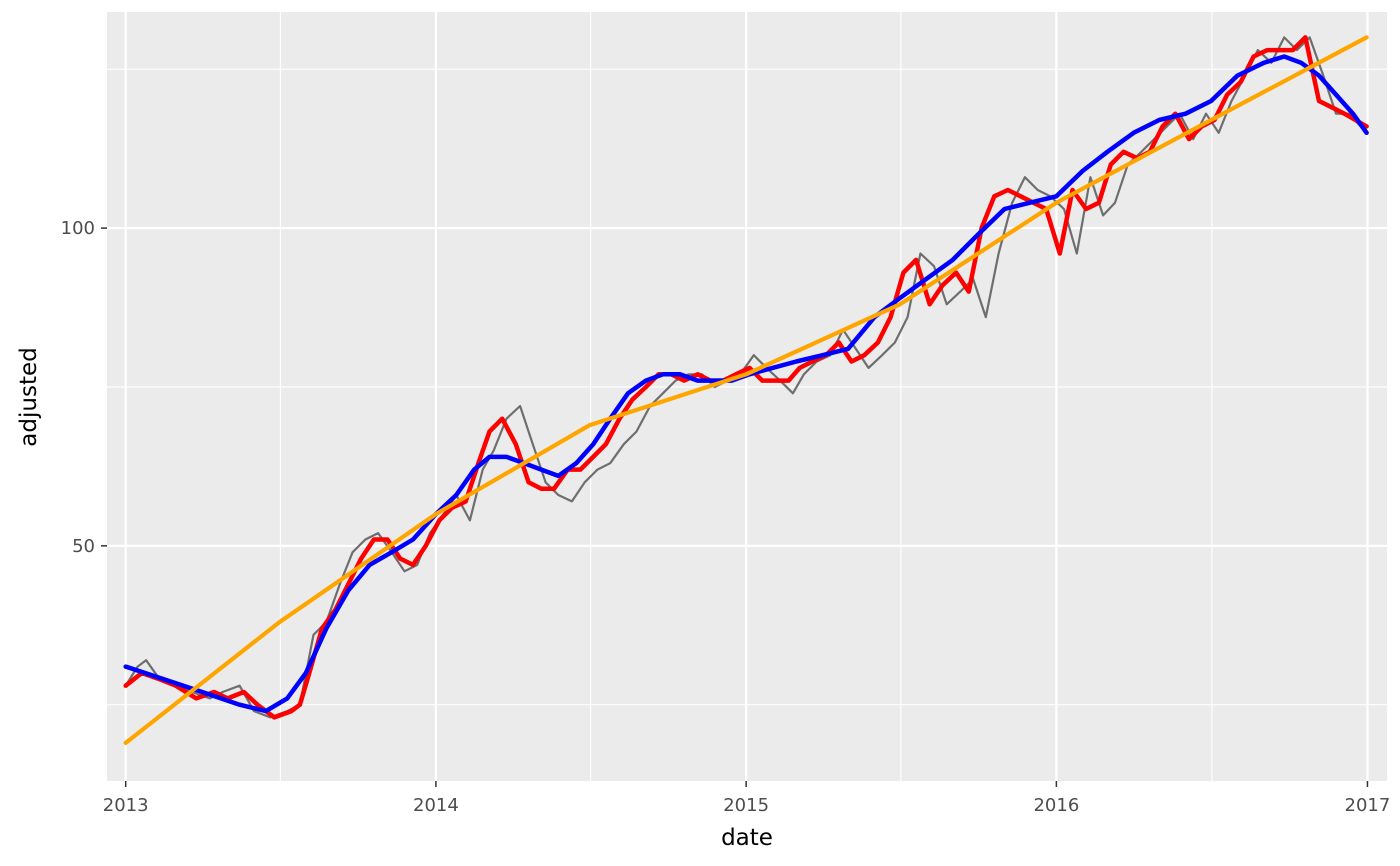 The height and width of the screenshot is (866, 1400). I want to click on y-axis-title: adjusted, so click(29, 396).